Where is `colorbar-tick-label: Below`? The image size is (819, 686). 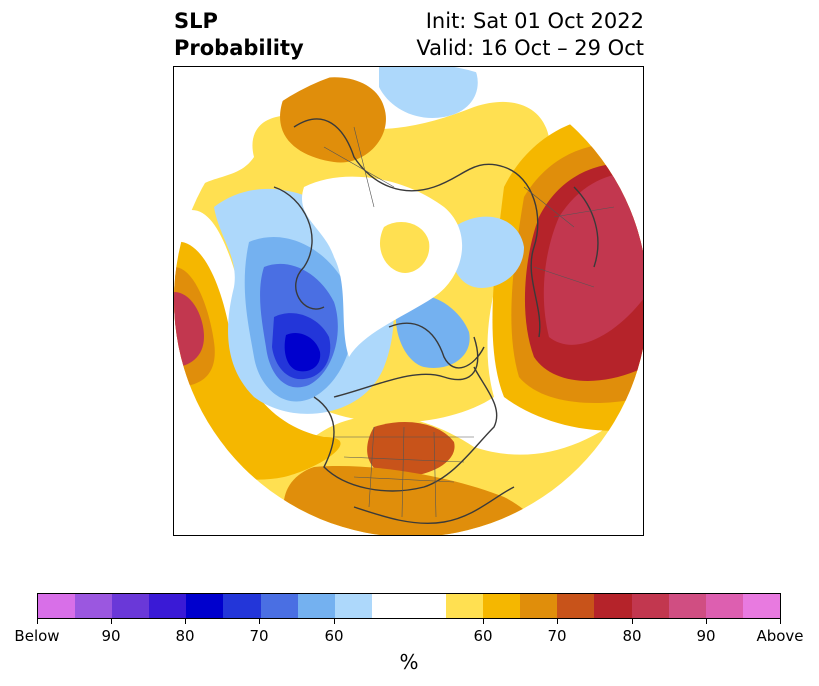 colorbar-tick-label: Below is located at coordinates (37, 636).